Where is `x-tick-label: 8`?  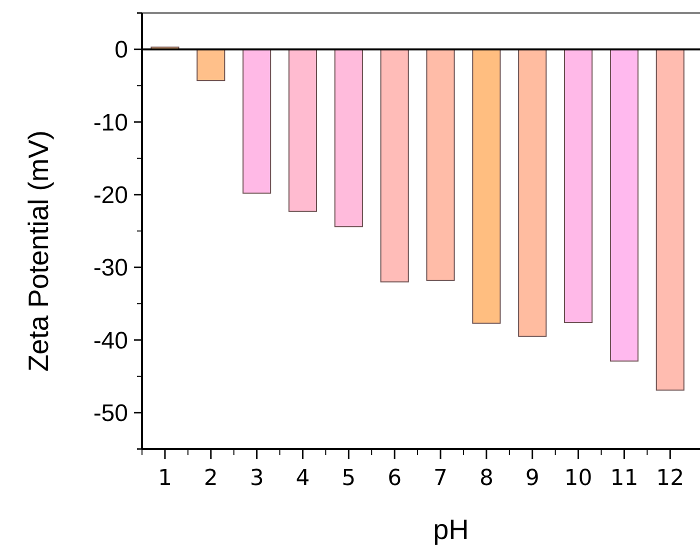 x-tick-label: 8 is located at coordinates (486, 478).